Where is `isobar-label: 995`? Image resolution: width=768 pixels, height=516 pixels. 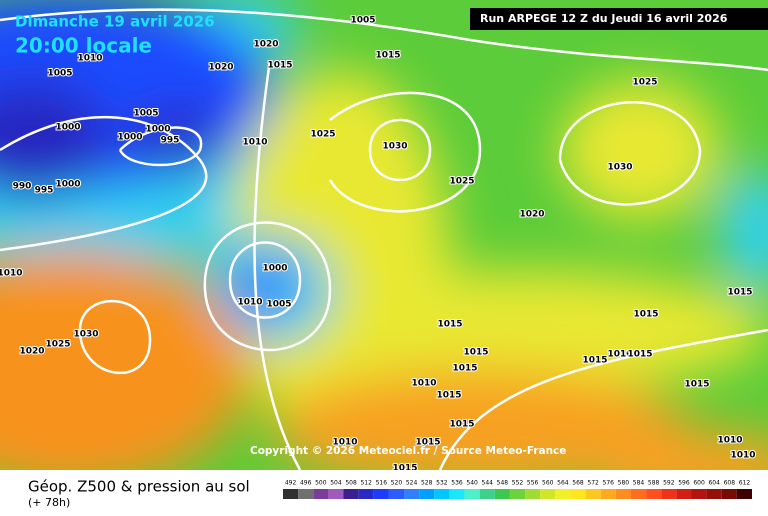
isobar-label: 995 is located at coordinates (170, 141).